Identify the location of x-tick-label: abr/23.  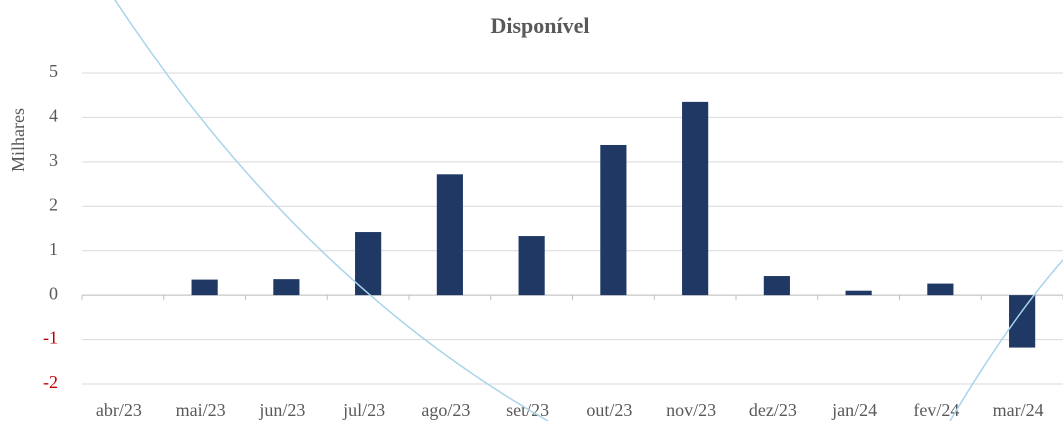
(119, 410).